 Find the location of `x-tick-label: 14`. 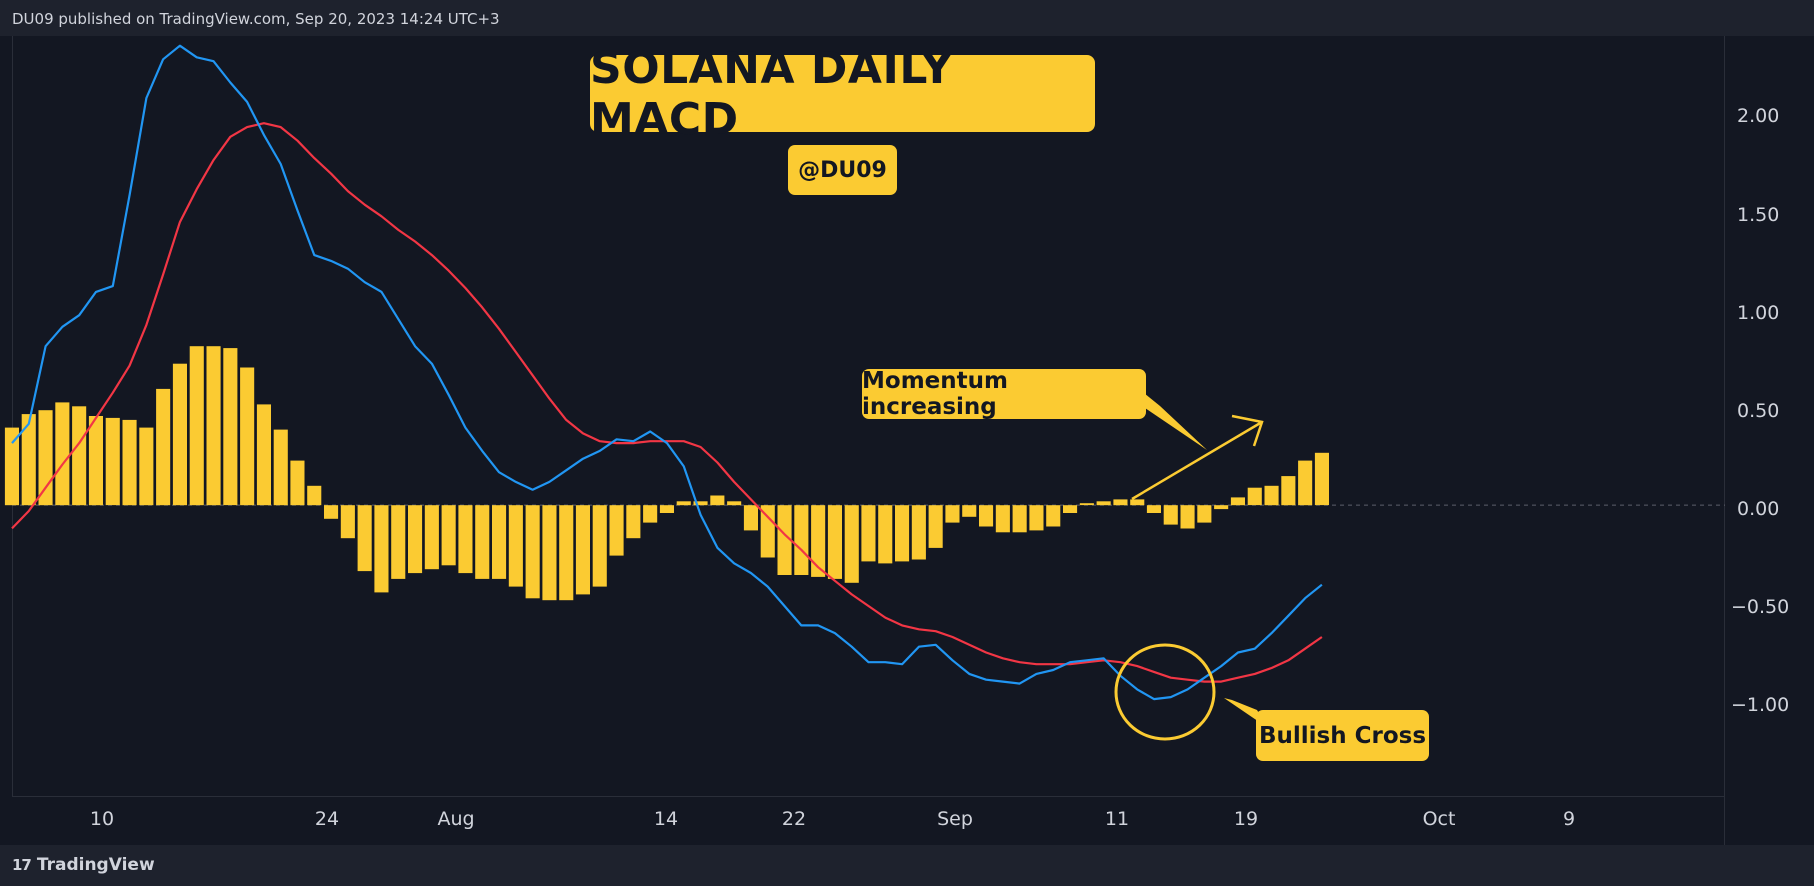

x-tick-label: 14 is located at coordinates (666, 819).